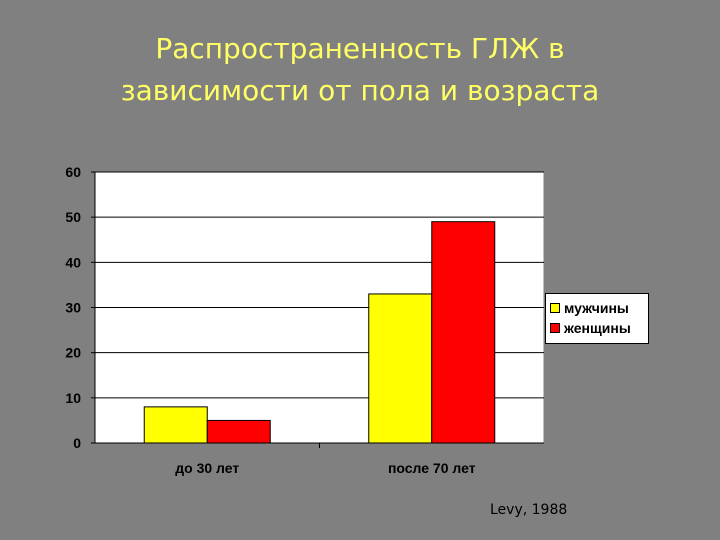 The height and width of the screenshot is (540, 720). What do you see at coordinates (207, 468) in the screenshot?
I see `x-tick-label: до 30 лет` at bounding box center [207, 468].